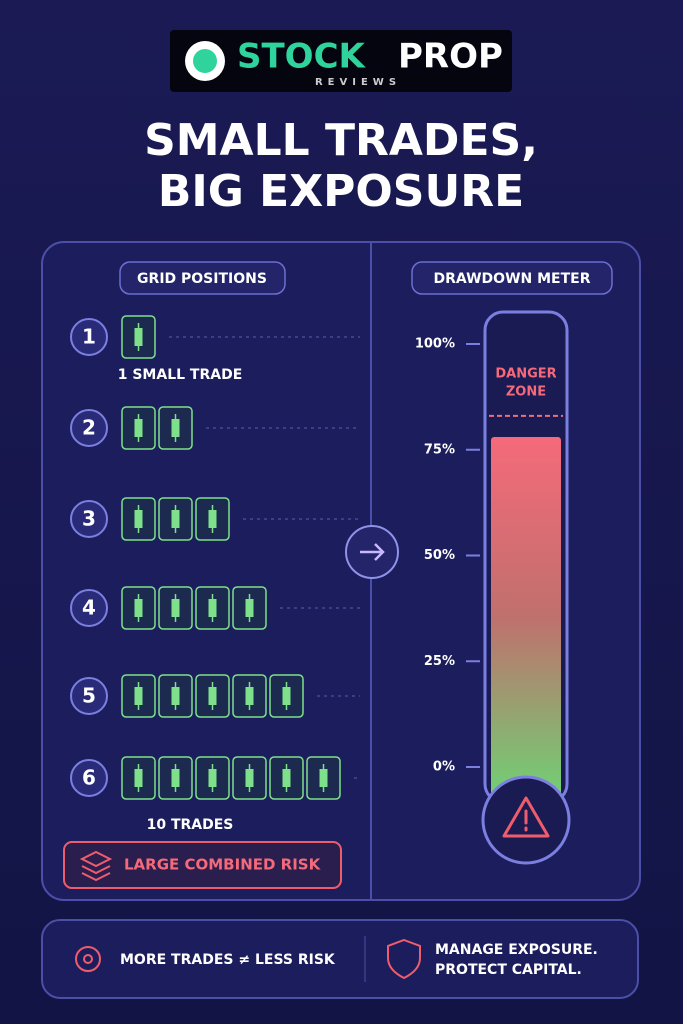 The height and width of the screenshot is (1024, 683). I want to click on meter-tick-label: 0%, so click(444, 767).